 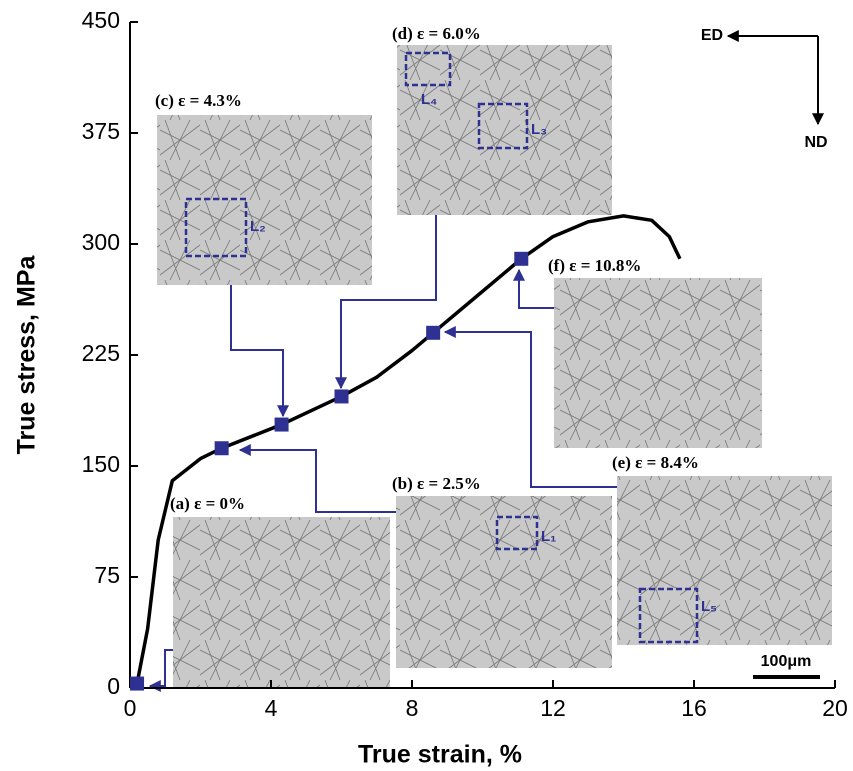 I want to click on y-axis-title: True stress, MPa, so click(x=27, y=355).